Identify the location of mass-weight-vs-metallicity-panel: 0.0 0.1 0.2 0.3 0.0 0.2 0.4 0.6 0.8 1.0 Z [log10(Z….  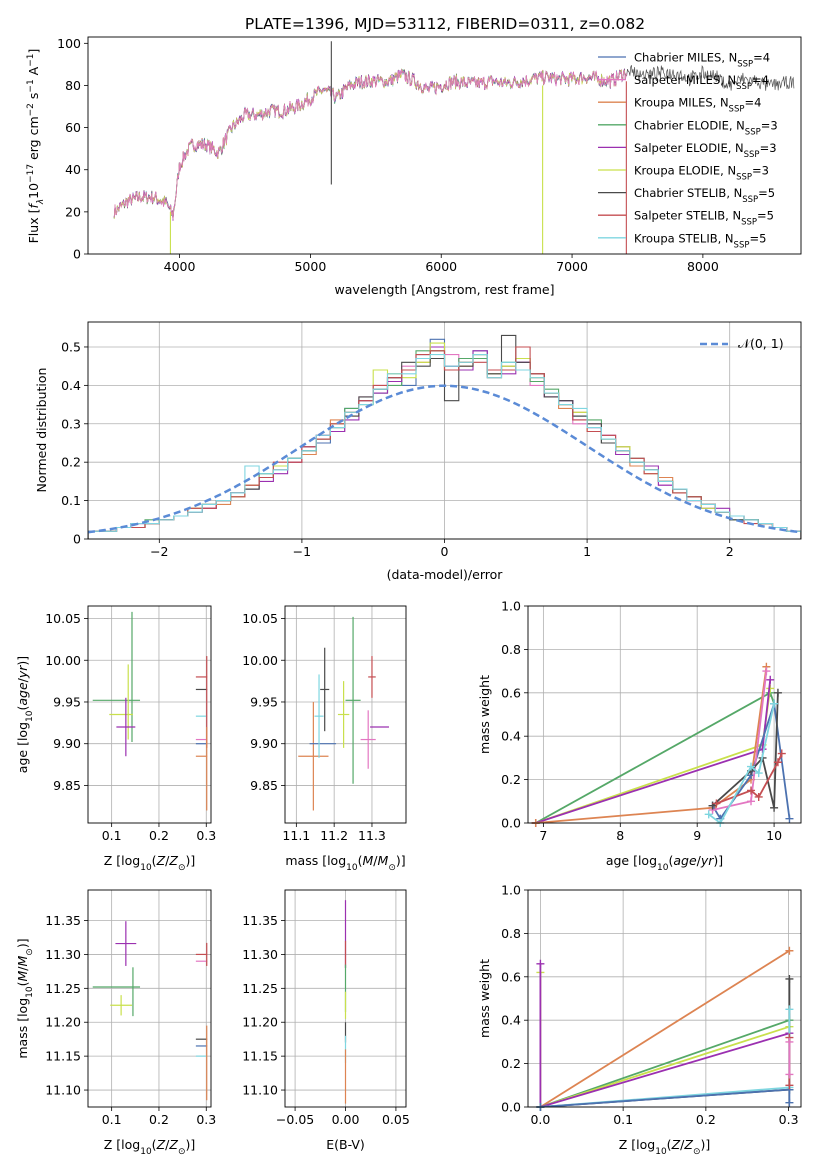
(639, 1020).